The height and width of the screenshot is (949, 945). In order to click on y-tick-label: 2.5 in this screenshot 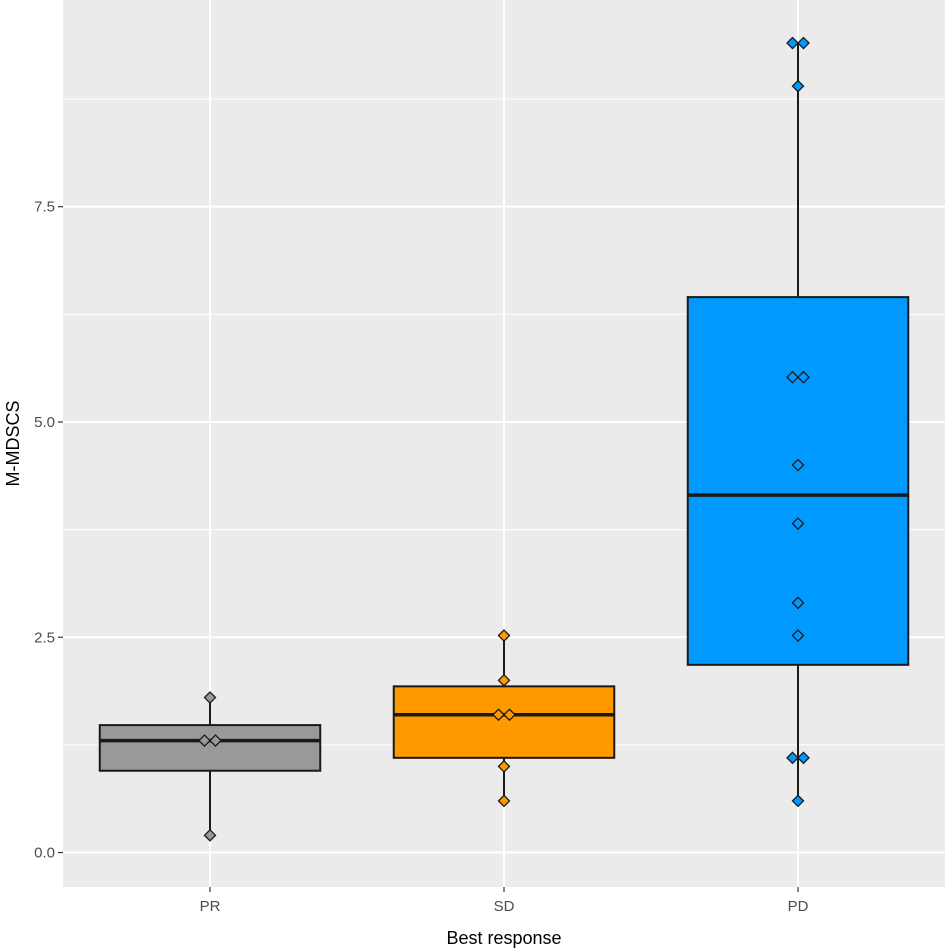, I will do `click(44, 637)`.